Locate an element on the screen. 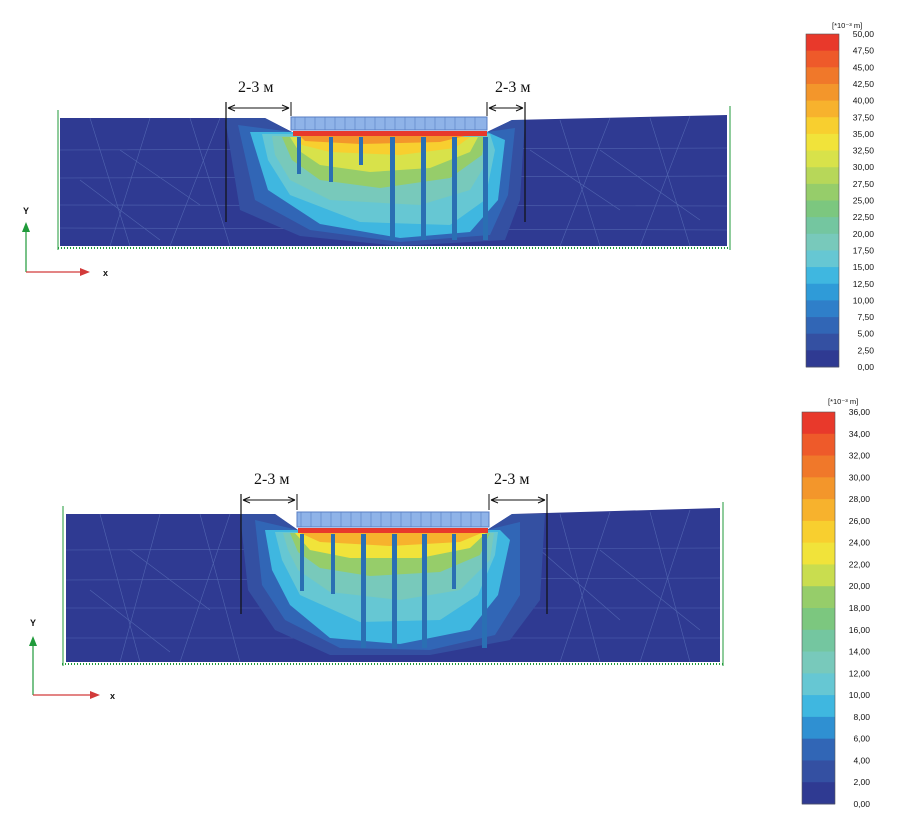 The width and height of the screenshot is (900, 817). legend-tick-label: 5,00 is located at coordinates (865, 334).